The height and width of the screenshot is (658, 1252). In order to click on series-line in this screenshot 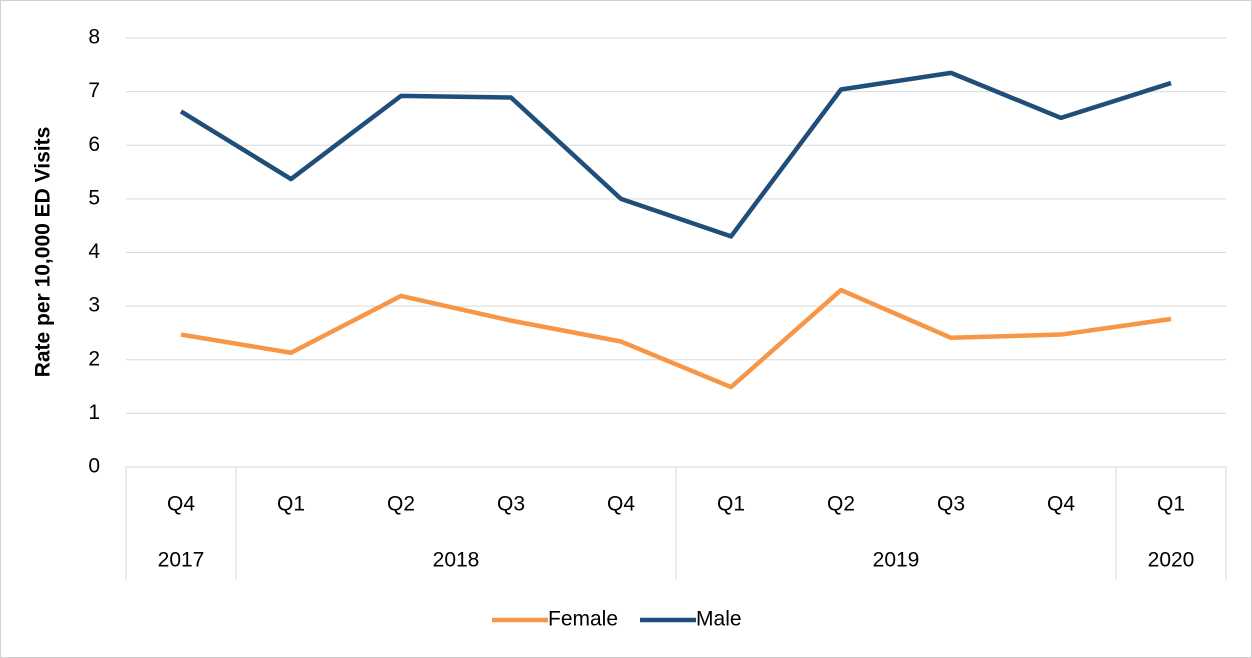, I will do `click(676, 338)`.